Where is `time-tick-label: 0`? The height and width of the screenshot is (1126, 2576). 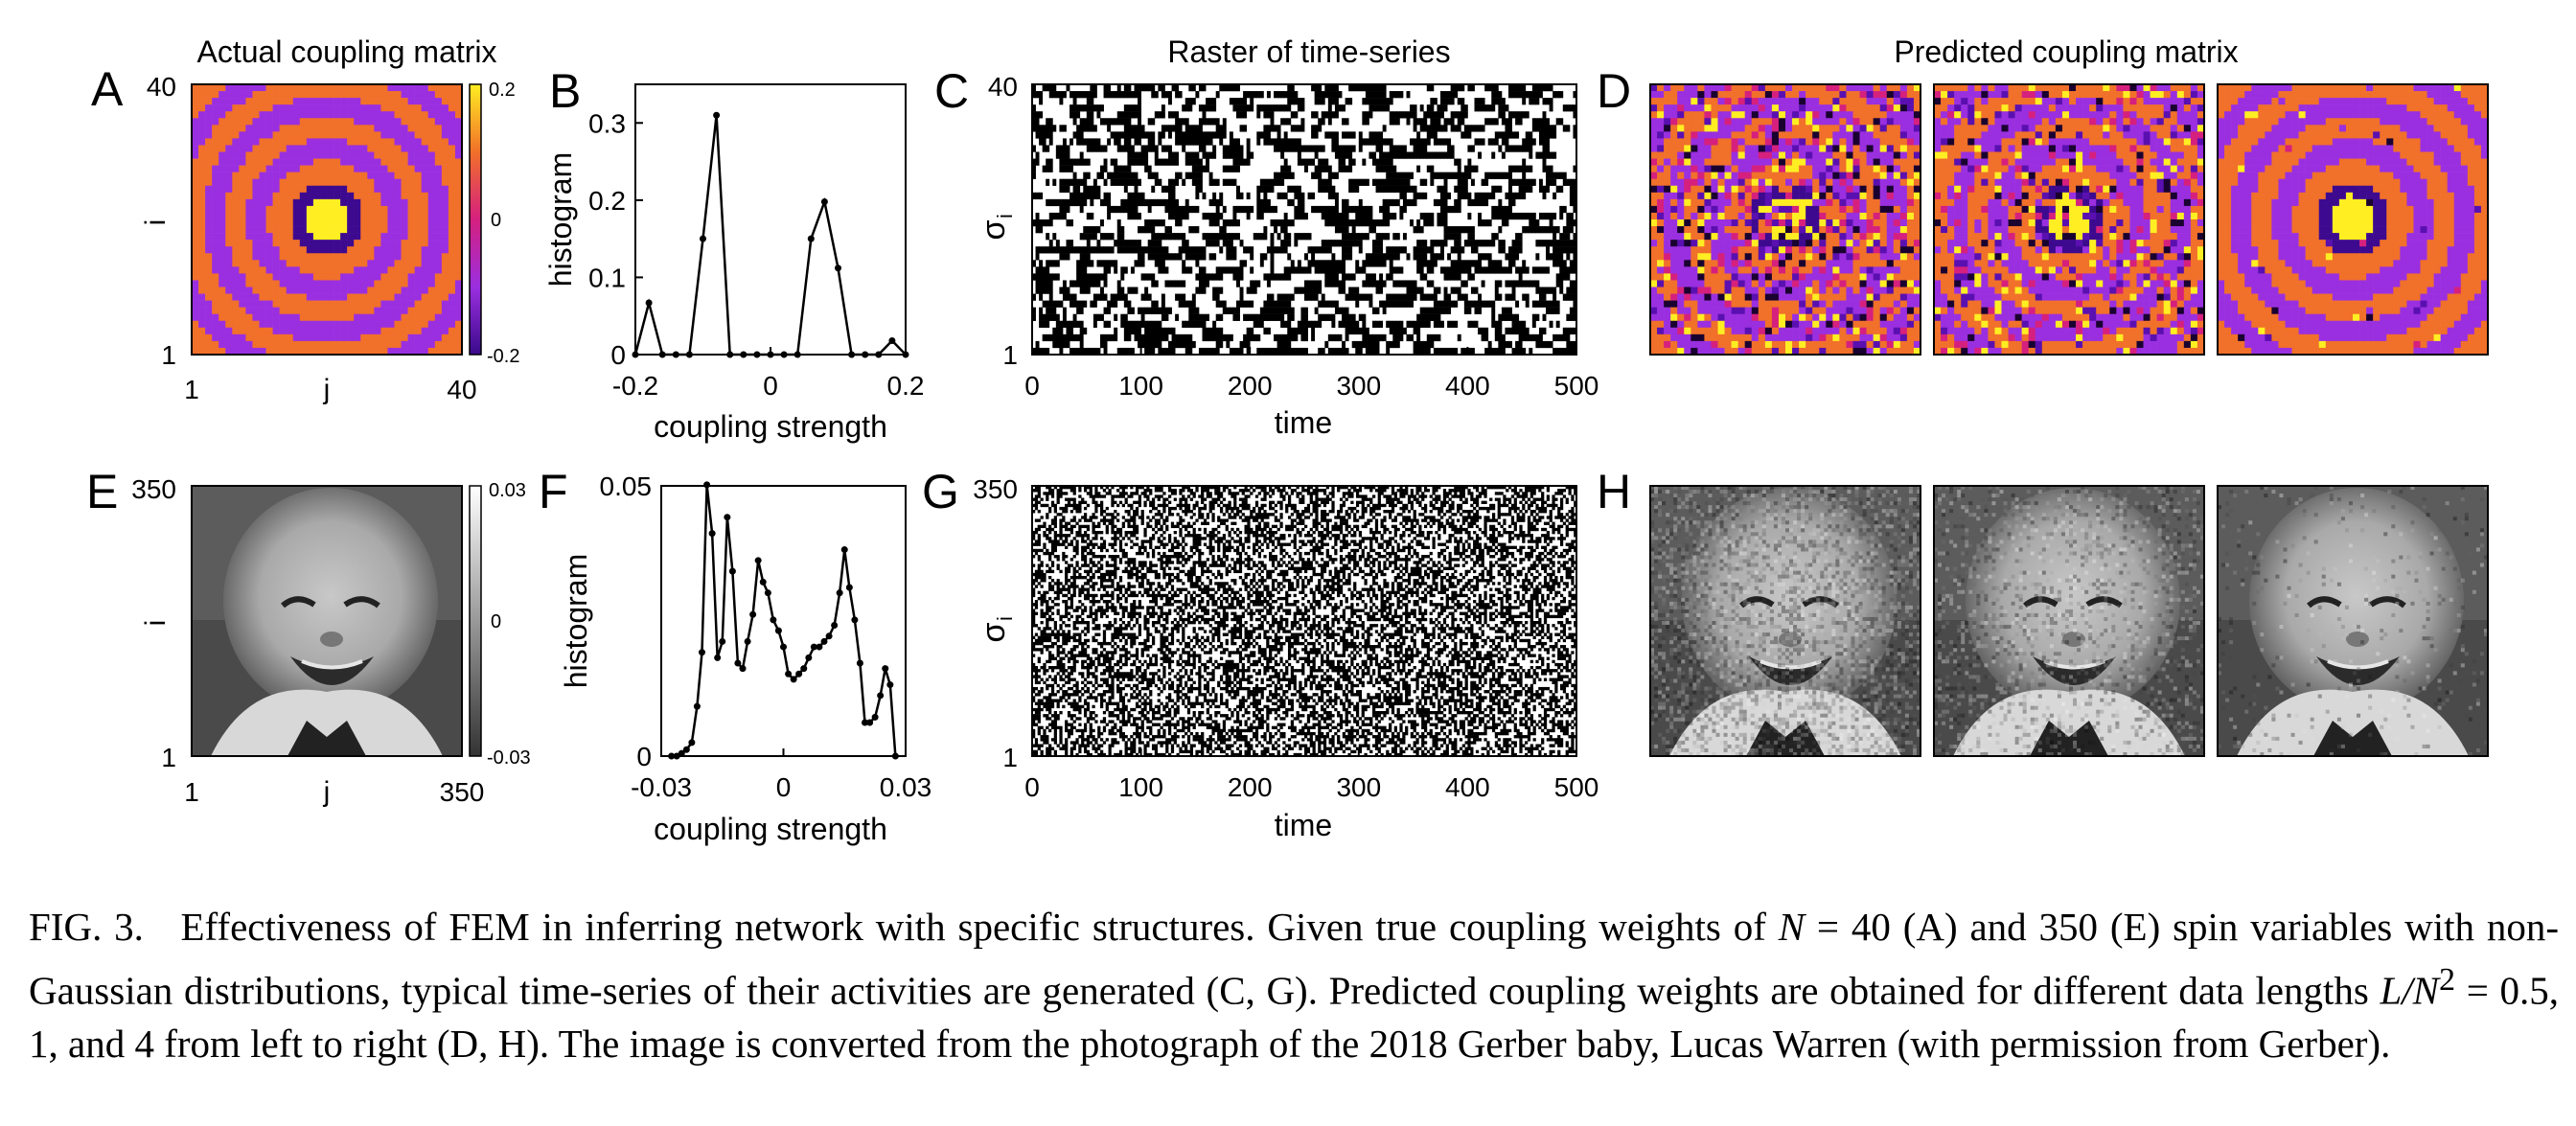 time-tick-label: 0 is located at coordinates (1032, 787).